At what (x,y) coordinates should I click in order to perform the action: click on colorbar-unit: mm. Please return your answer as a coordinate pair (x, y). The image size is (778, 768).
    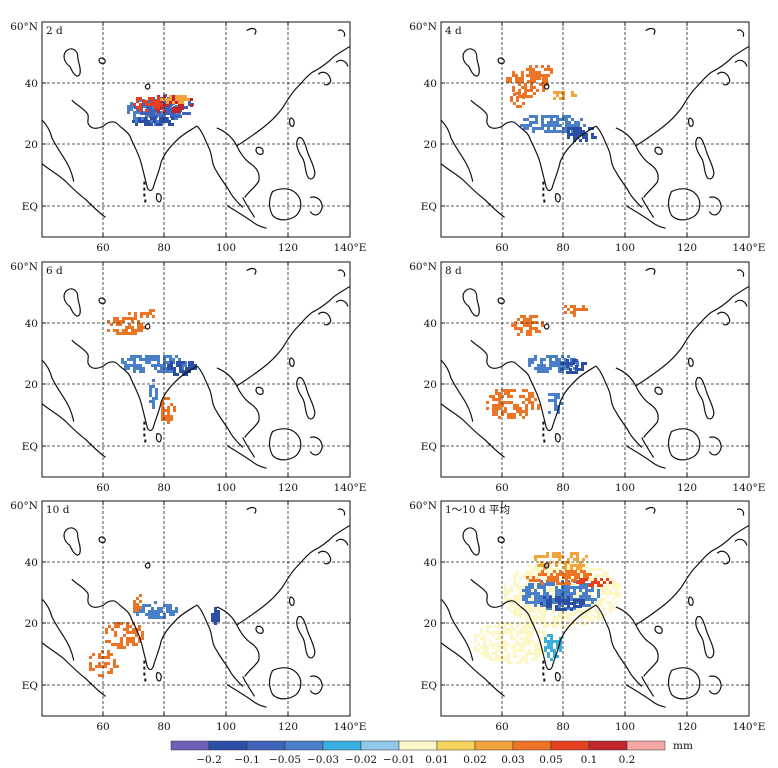
    Looking at the image, I should click on (683, 746).